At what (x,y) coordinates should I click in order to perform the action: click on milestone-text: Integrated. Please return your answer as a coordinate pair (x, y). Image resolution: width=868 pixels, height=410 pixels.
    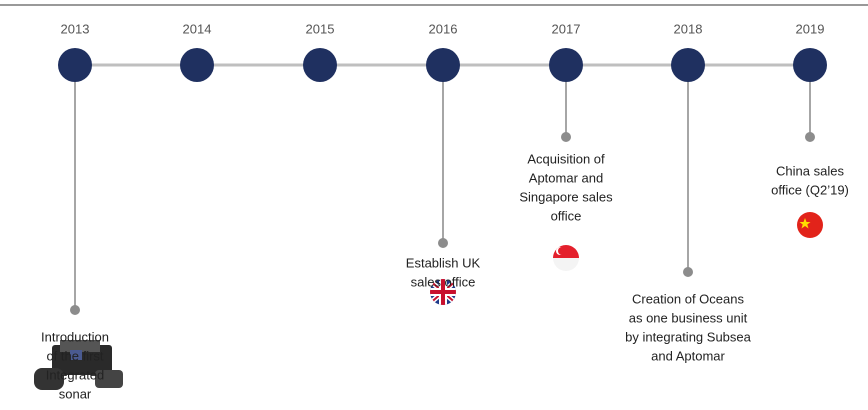
    Looking at the image, I should click on (75, 374).